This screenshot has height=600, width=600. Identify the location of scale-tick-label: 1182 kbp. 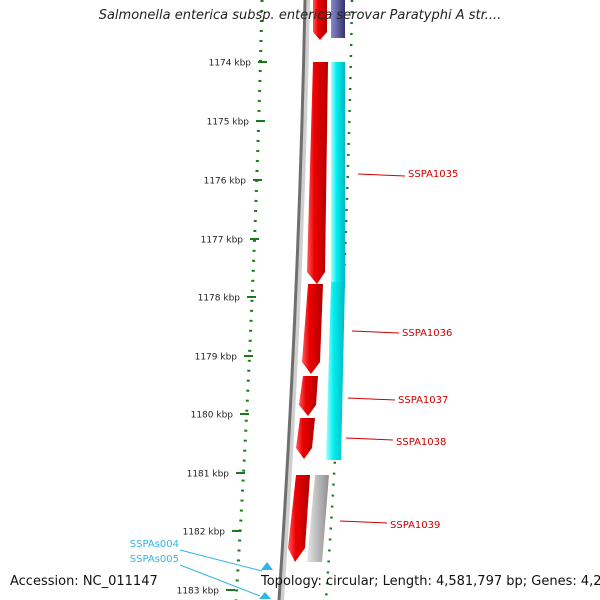
(204, 533).